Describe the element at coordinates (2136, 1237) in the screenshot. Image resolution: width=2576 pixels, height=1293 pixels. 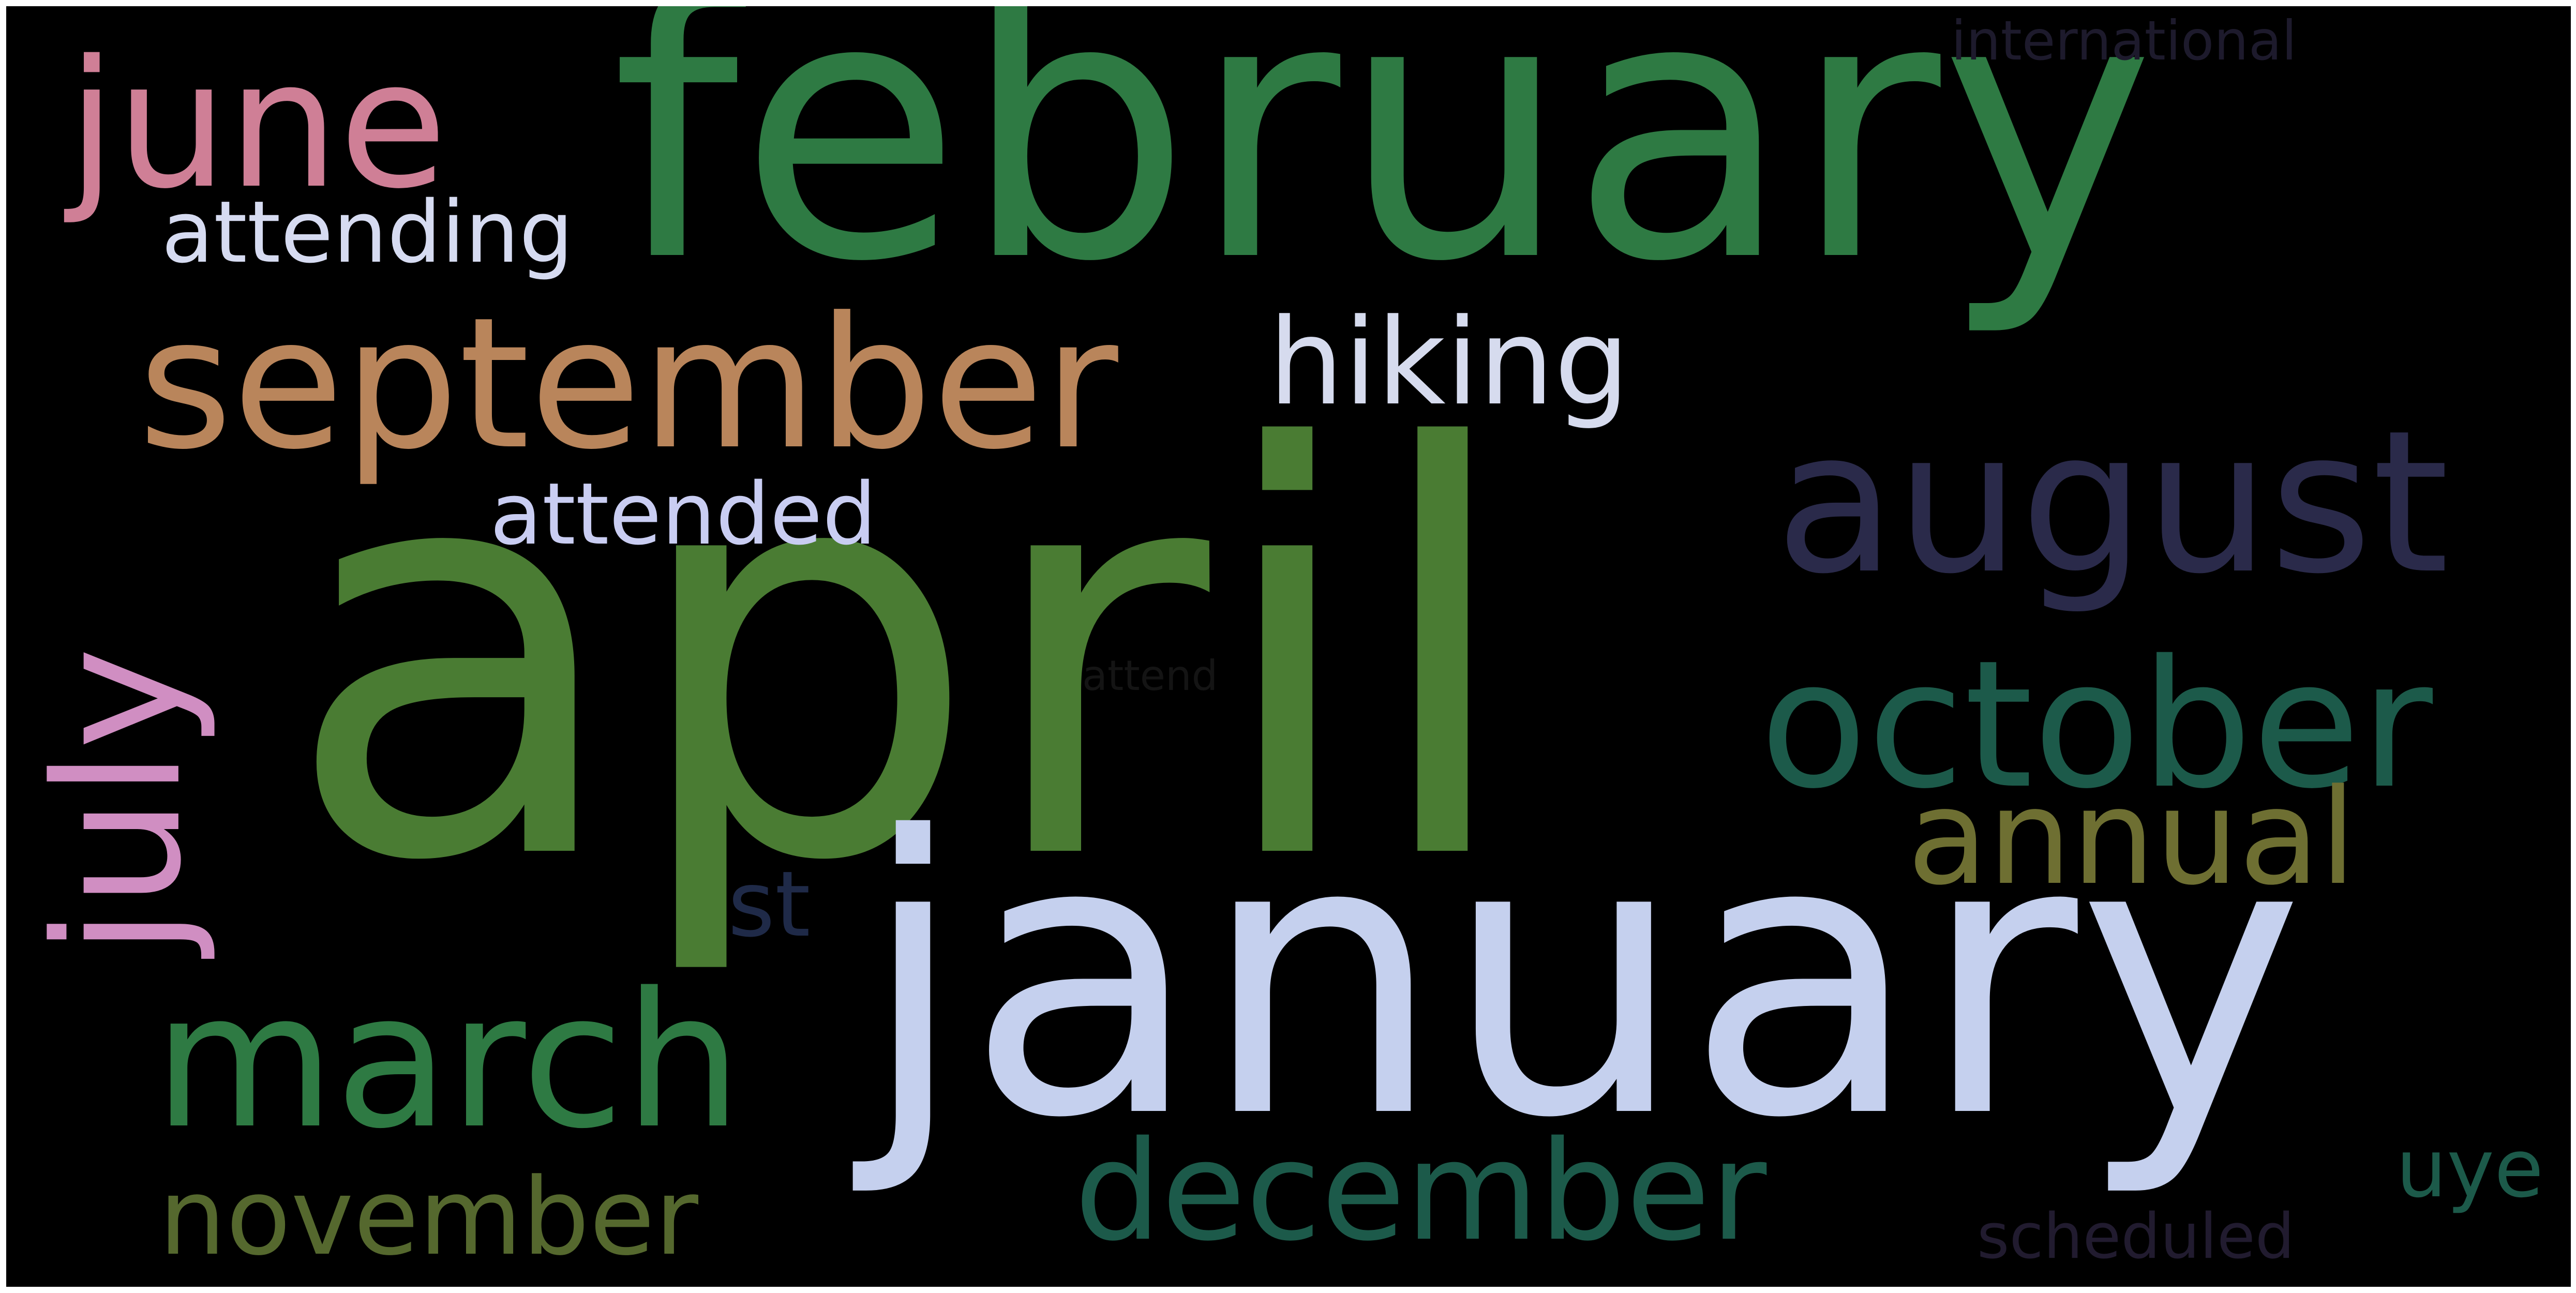
I see `word-scheduled: scheduled` at that location.